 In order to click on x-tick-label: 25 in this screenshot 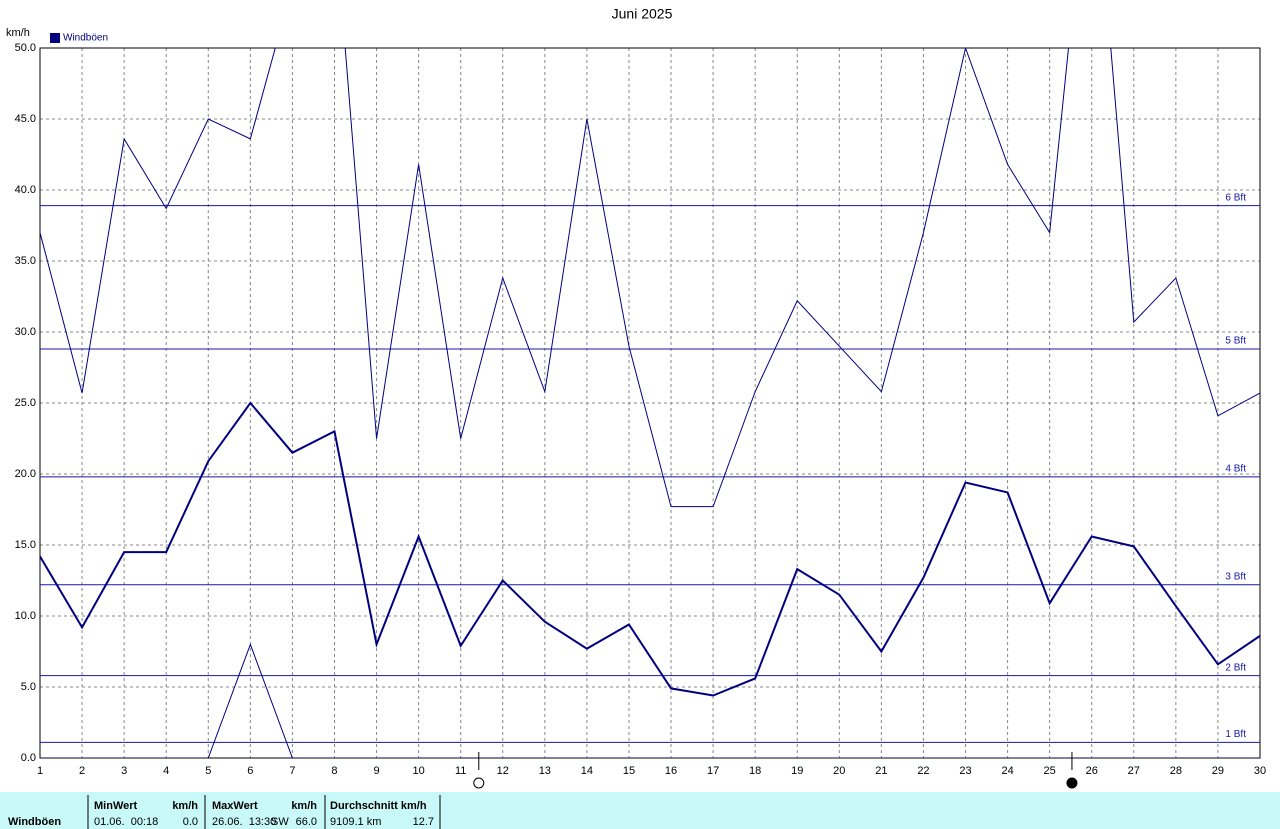, I will do `click(1050, 771)`.